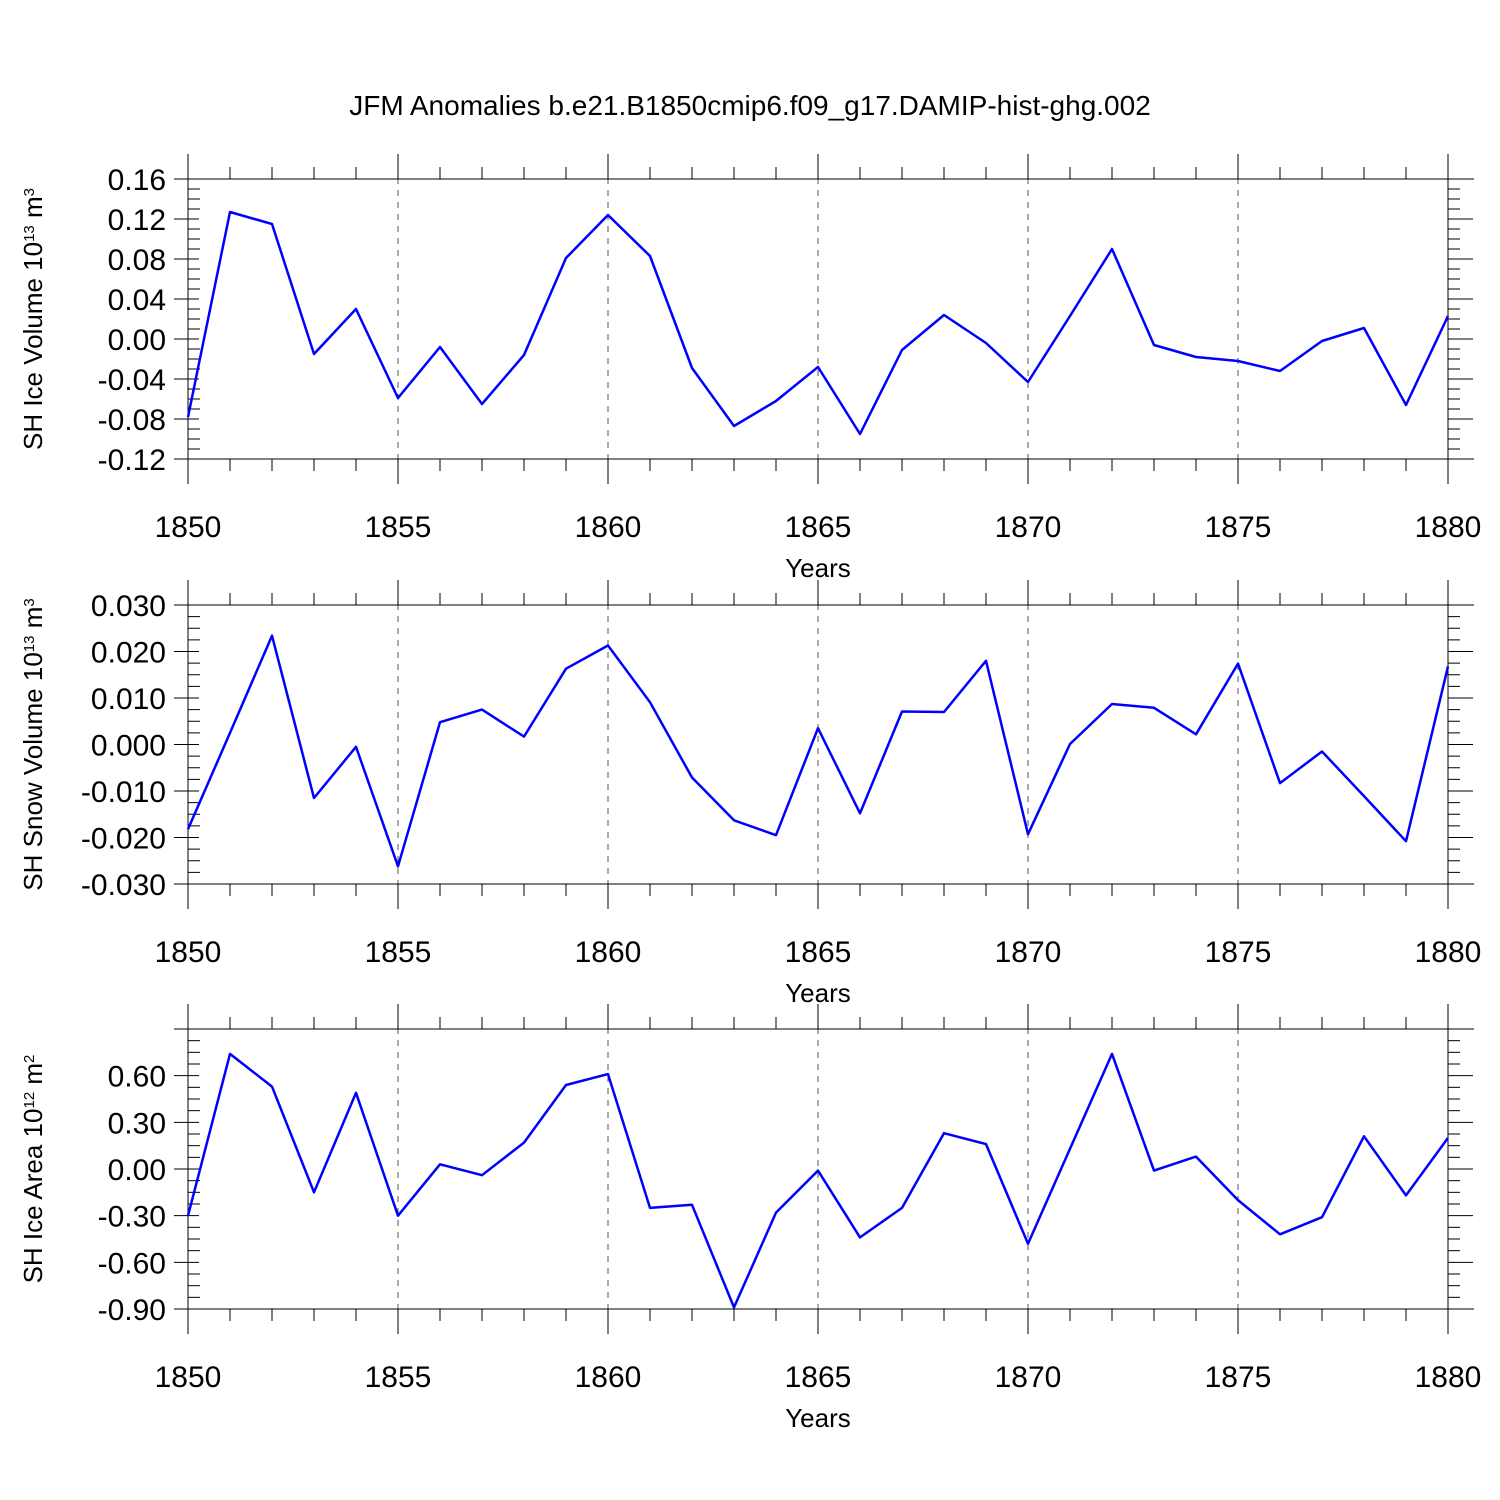  What do you see at coordinates (123, 792) in the screenshot?
I see `y-tick-label: -0.010` at bounding box center [123, 792].